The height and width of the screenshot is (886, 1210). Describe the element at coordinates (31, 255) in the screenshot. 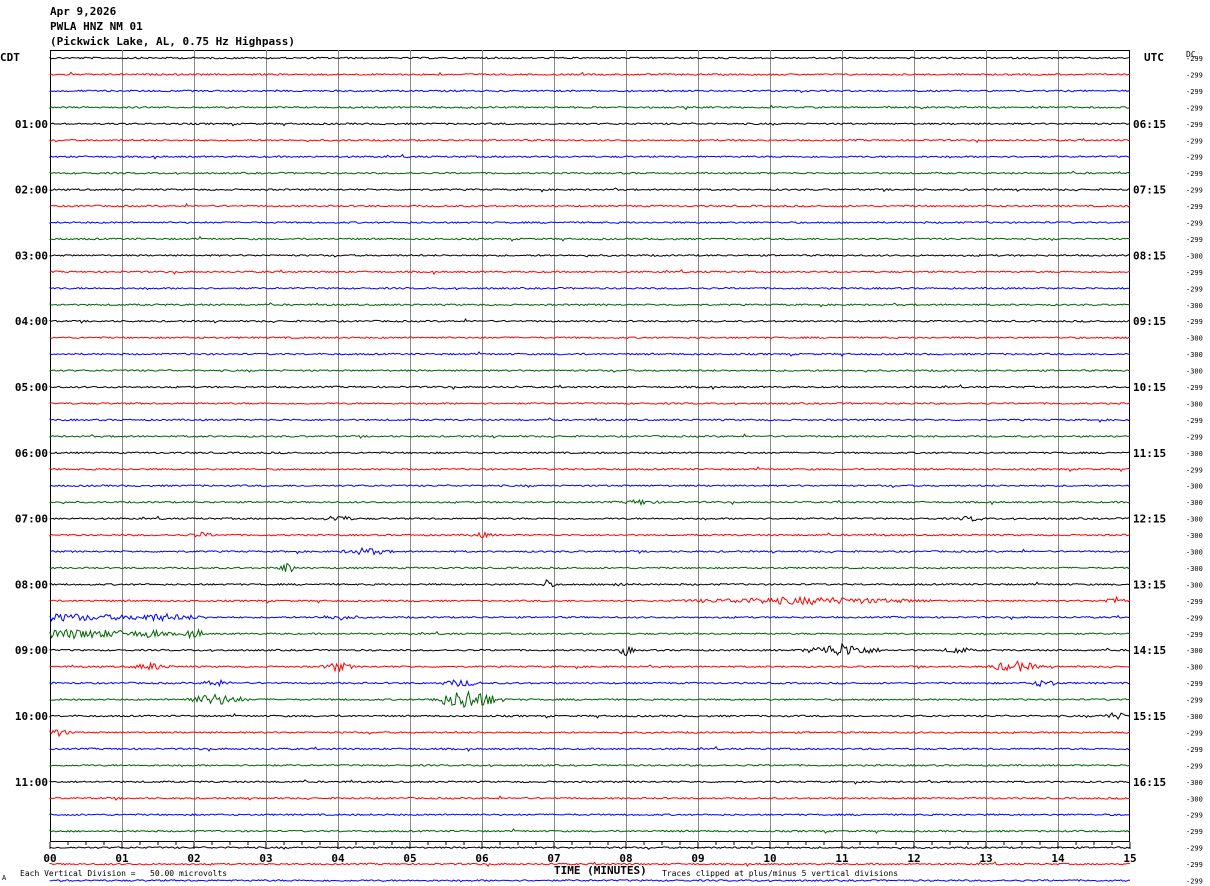

I see `left-hour-label: 03:00` at that location.